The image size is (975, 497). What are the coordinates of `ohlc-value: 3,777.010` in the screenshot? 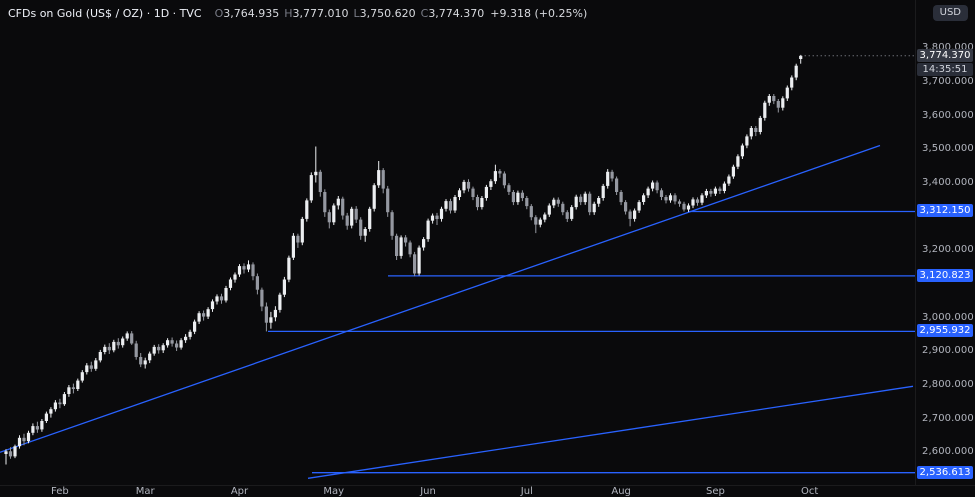 It's located at (320, 13).